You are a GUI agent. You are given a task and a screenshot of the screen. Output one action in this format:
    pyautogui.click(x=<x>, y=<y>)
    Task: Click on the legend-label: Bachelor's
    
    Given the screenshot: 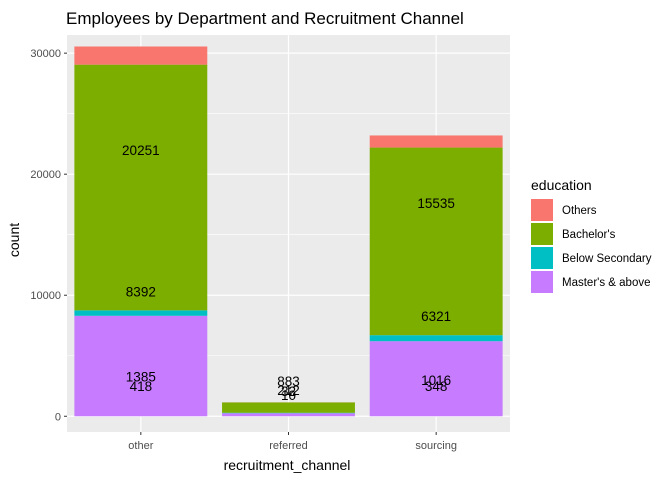 What is the action you would take?
    pyautogui.click(x=589, y=235)
    